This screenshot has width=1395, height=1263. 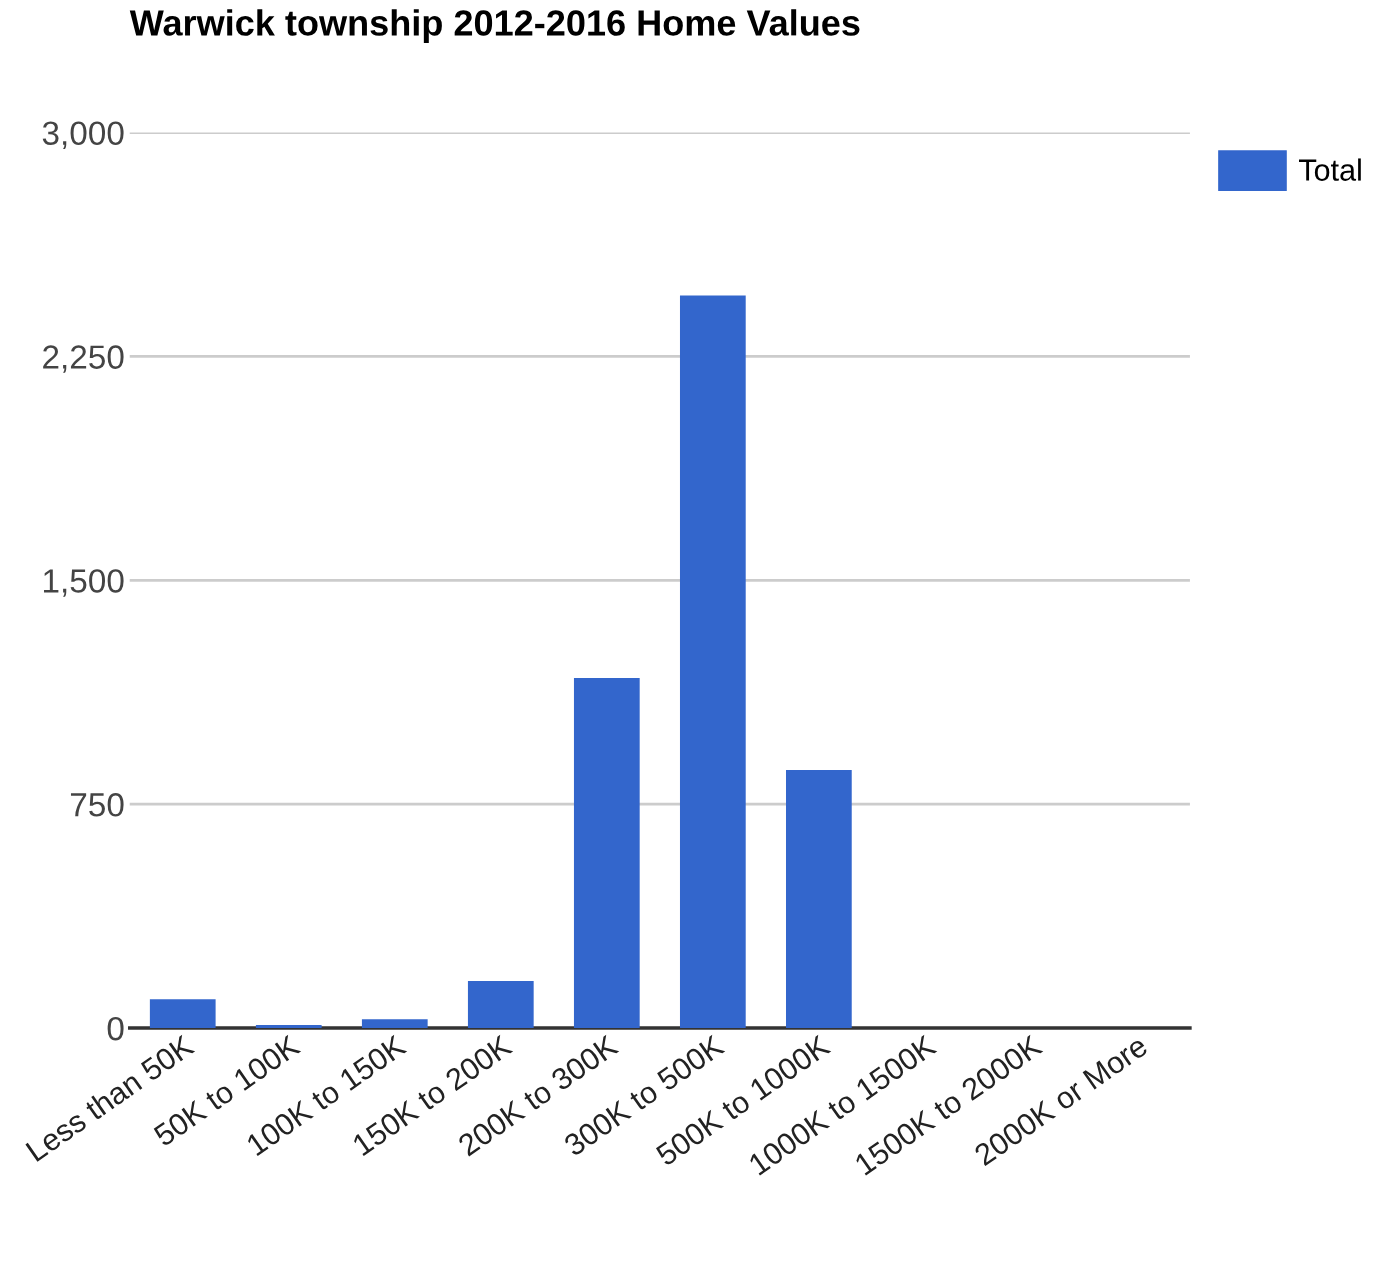 I want to click on y-tick-label: 2,250, so click(x=83, y=359).